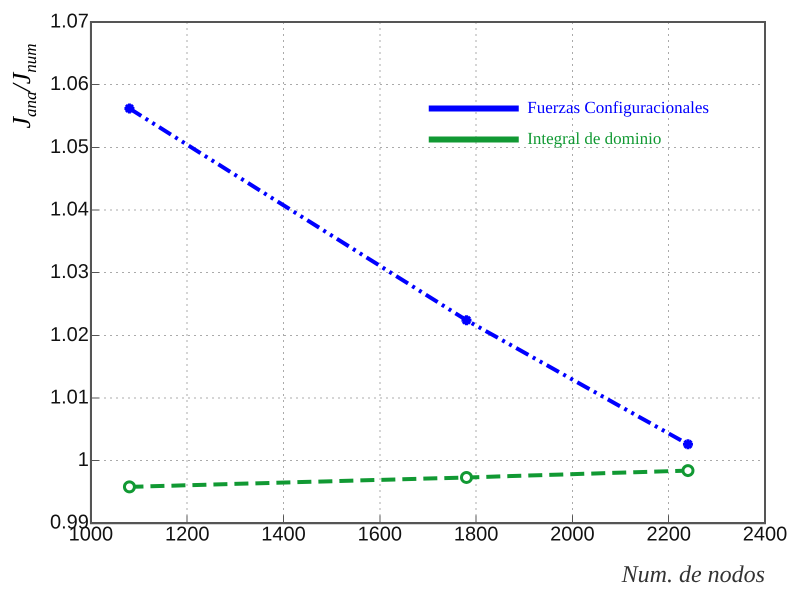  What do you see at coordinates (69, 147) in the screenshot?
I see `y-tick-label: 1.05` at bounding box center [69, 147].